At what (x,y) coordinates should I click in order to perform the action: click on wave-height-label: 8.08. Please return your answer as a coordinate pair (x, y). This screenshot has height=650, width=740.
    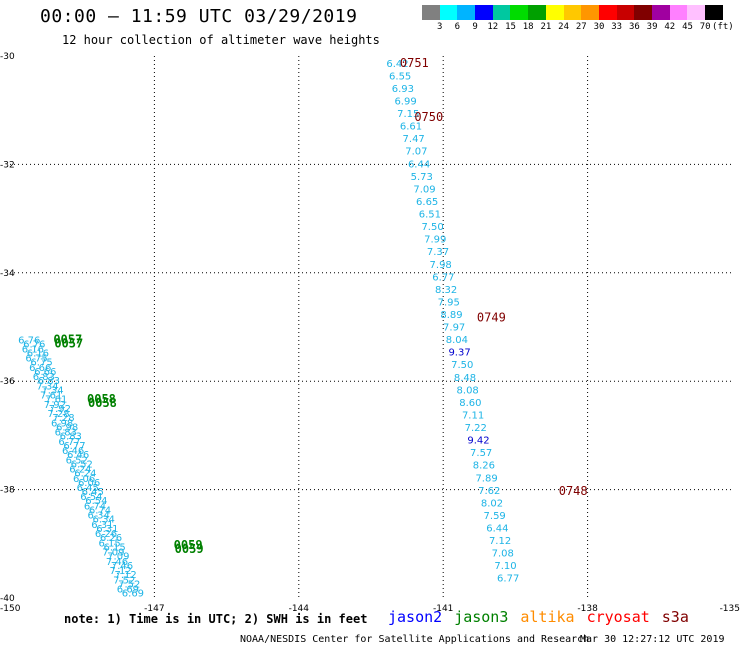
    Looking at the image, I should click on (468, 390).